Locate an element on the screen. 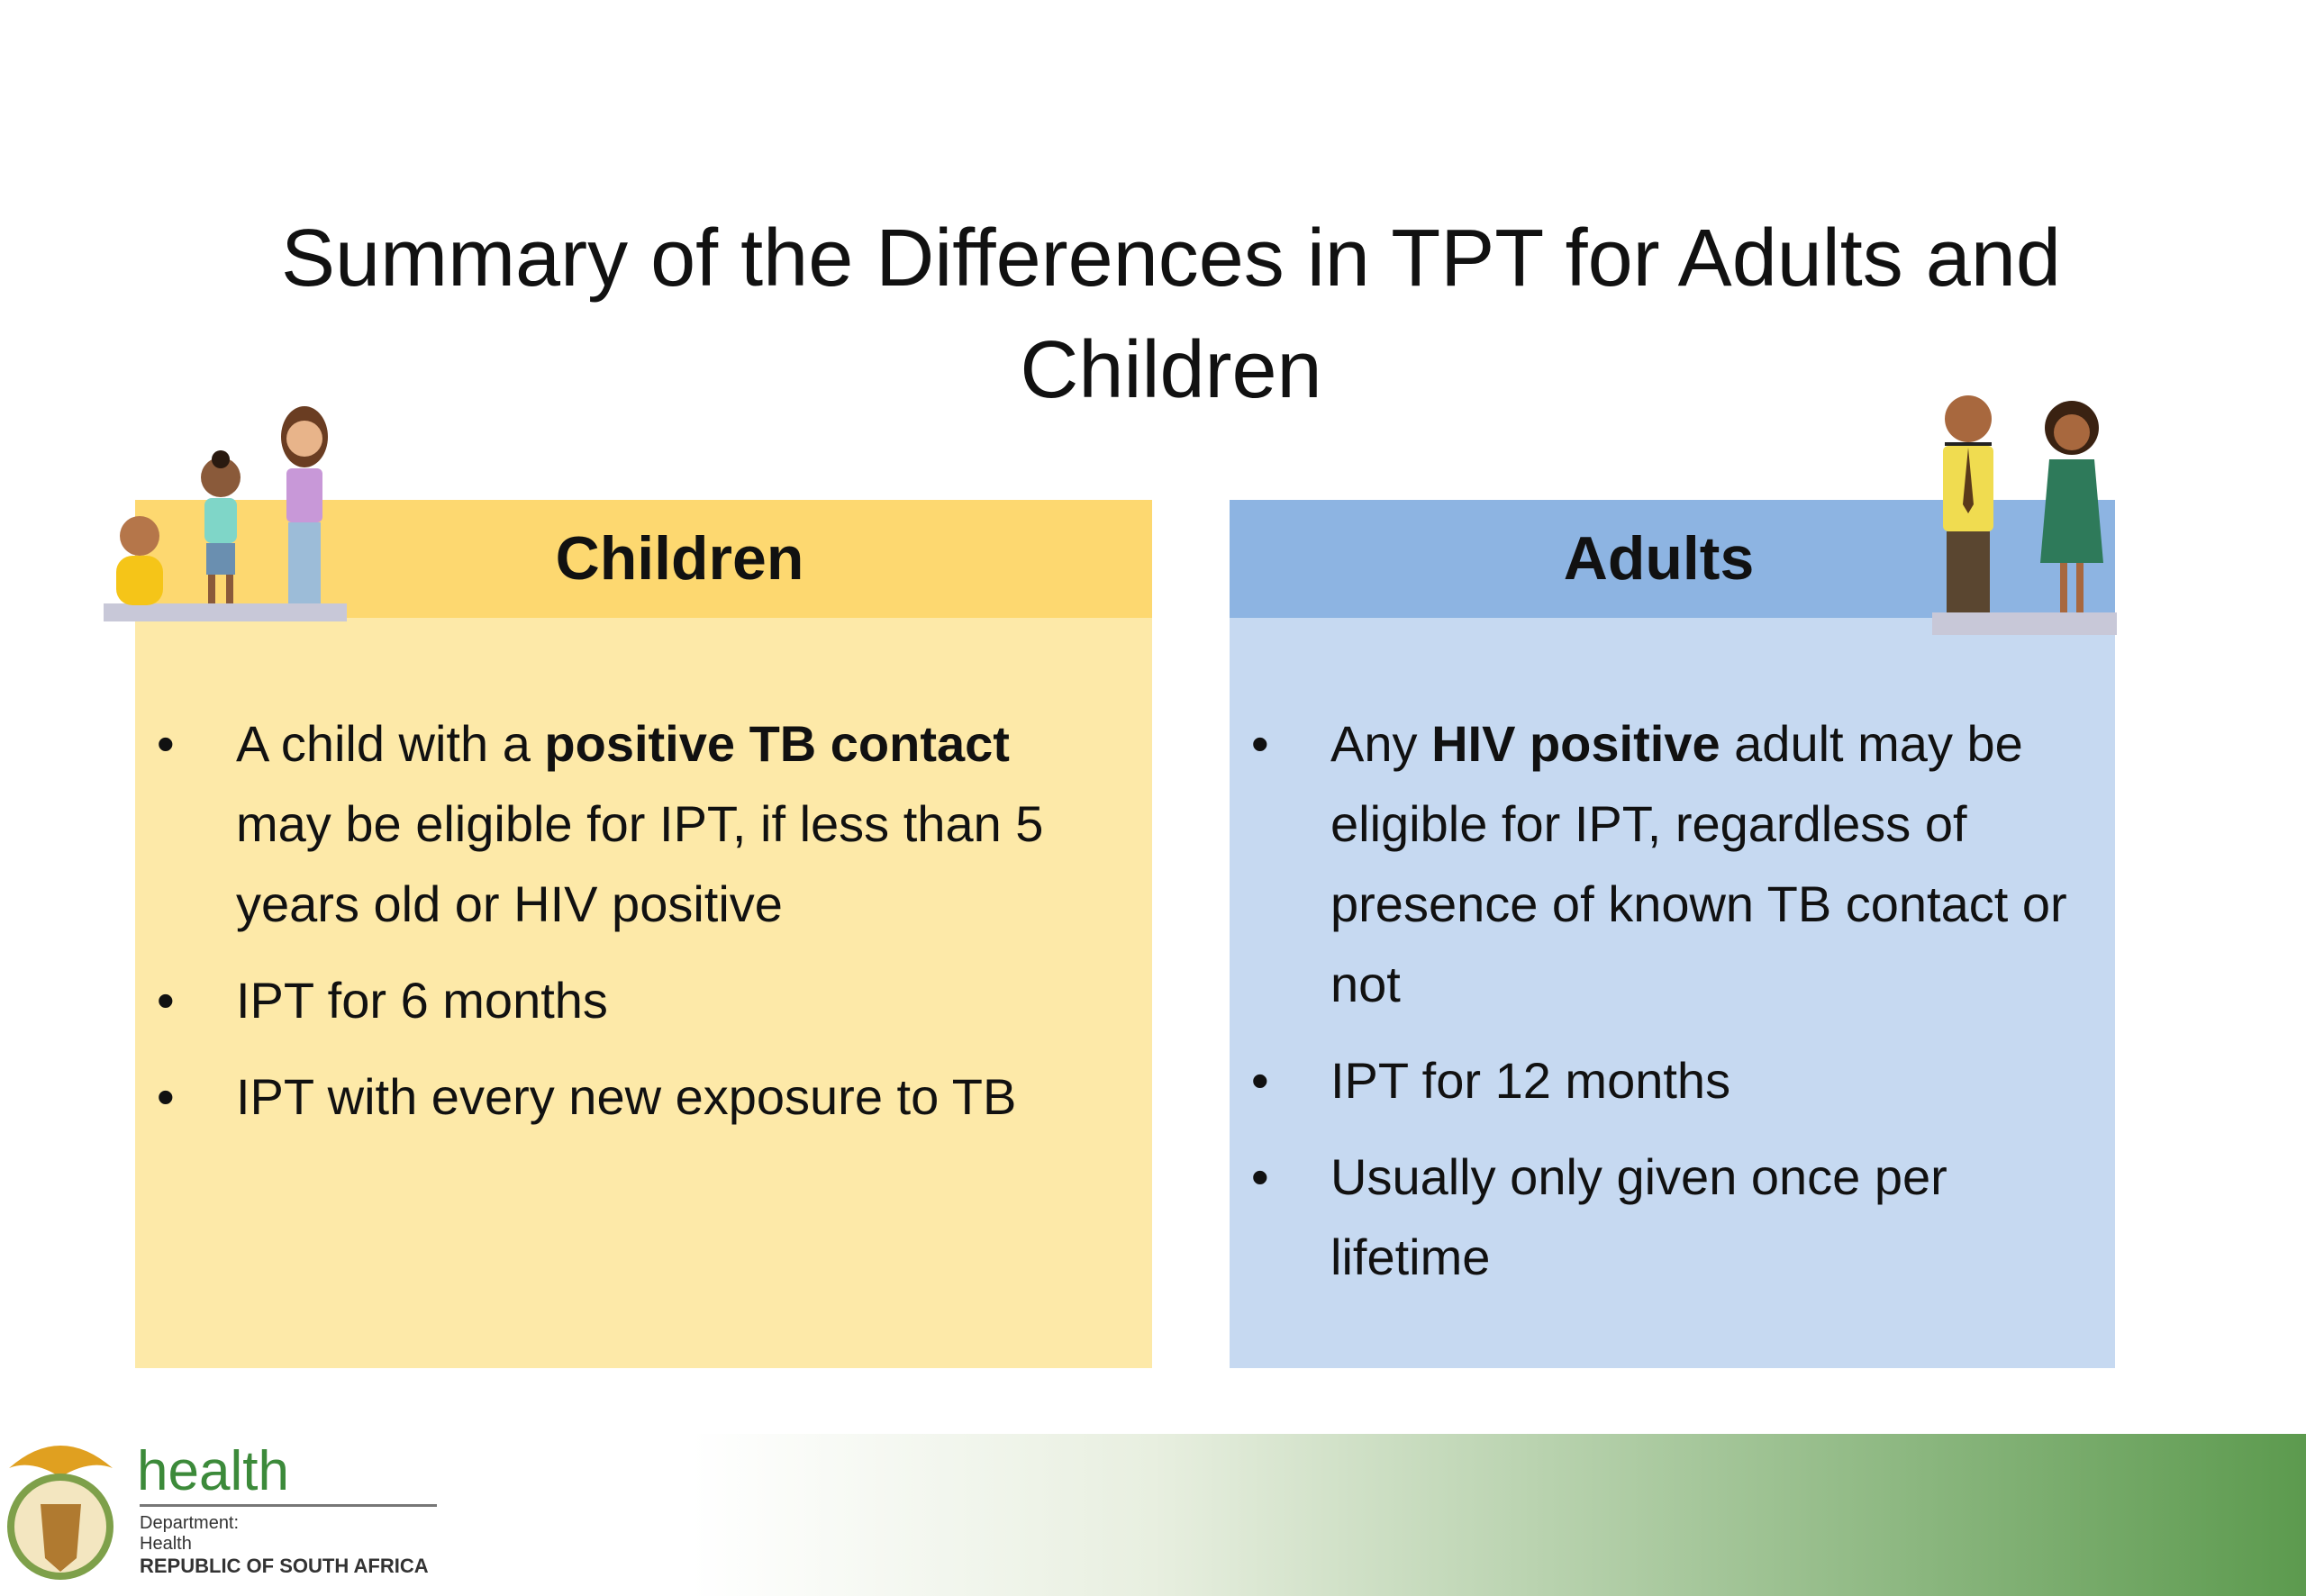 This screenshot has height=1596, width=2306. bold-text: positive TB contact is located at coordinates (777, 744).